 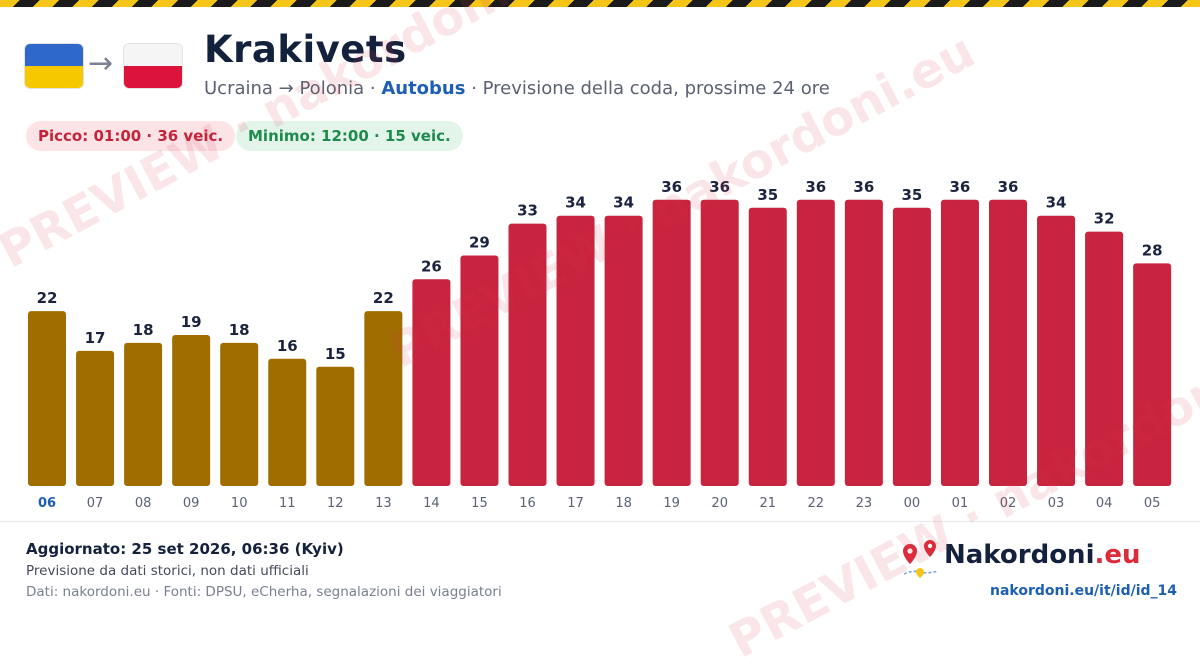 I want to click on hour-tick-label: 06, so click(x=47, y=503).